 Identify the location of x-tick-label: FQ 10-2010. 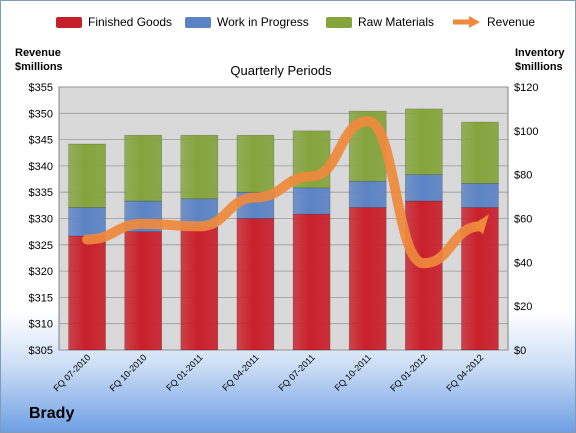
(128, 372).